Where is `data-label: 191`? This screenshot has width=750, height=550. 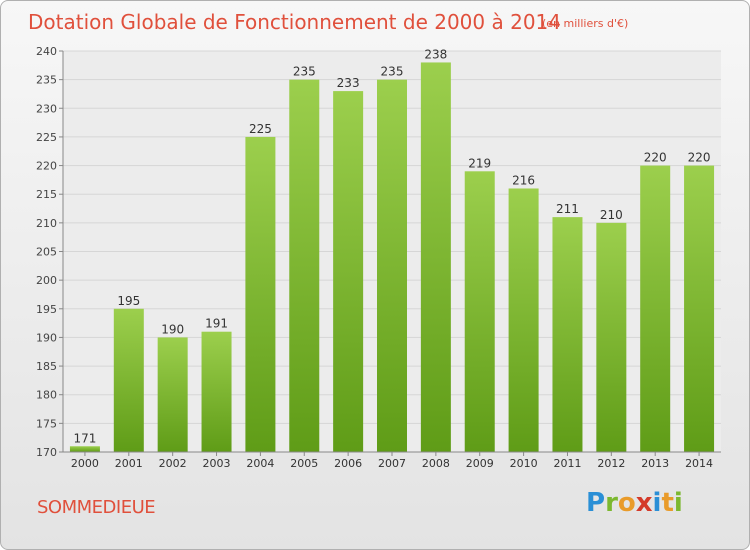
data-label: 191 is located at coordinates (216, 324).